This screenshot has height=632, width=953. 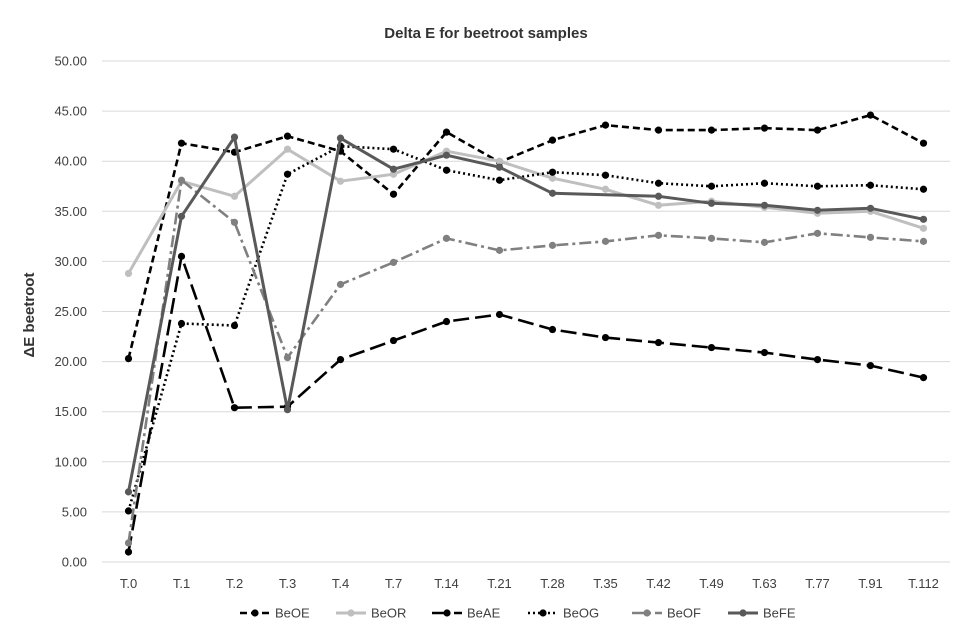 I want to click on legend-item-beog: BeOG, so click(x=563, y=613).